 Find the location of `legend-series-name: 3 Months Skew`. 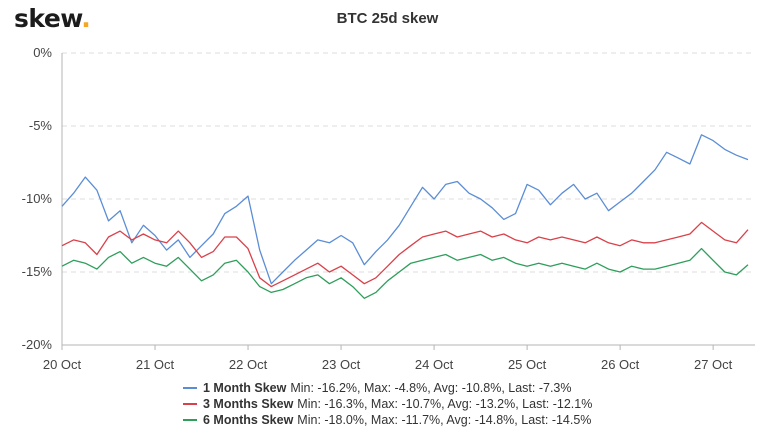

legend-series-name: 3 Months Skew is located at coordinates (248, 404).